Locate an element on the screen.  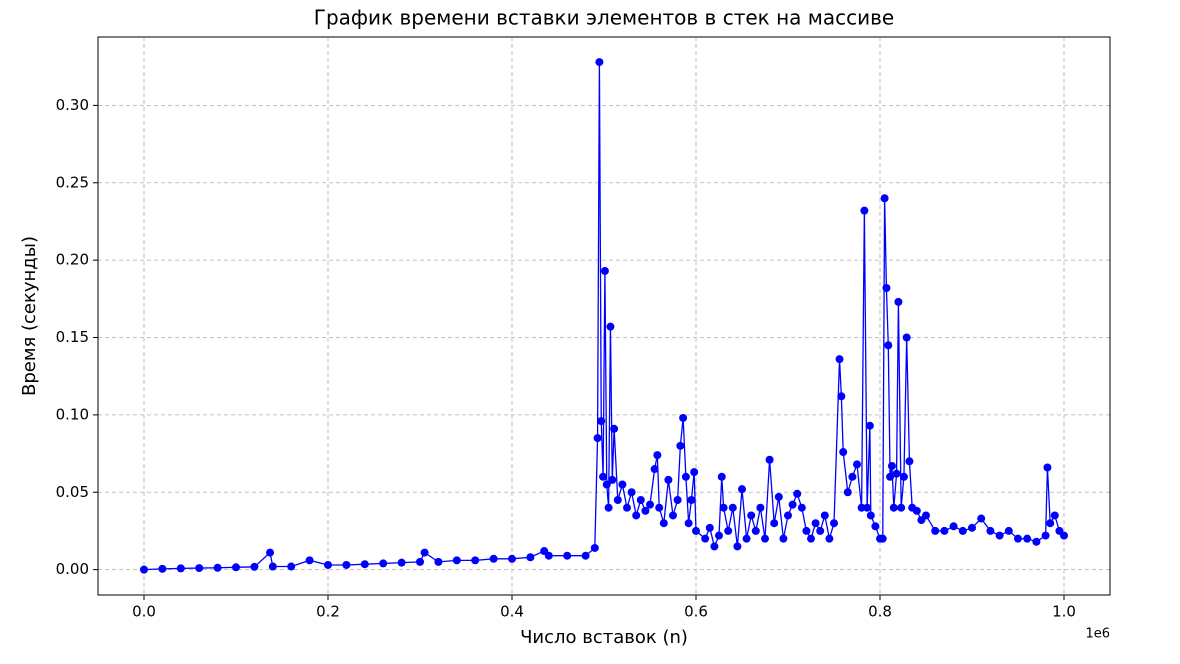
y-tick-label: 0.20 is located at coordinates (72, 260).